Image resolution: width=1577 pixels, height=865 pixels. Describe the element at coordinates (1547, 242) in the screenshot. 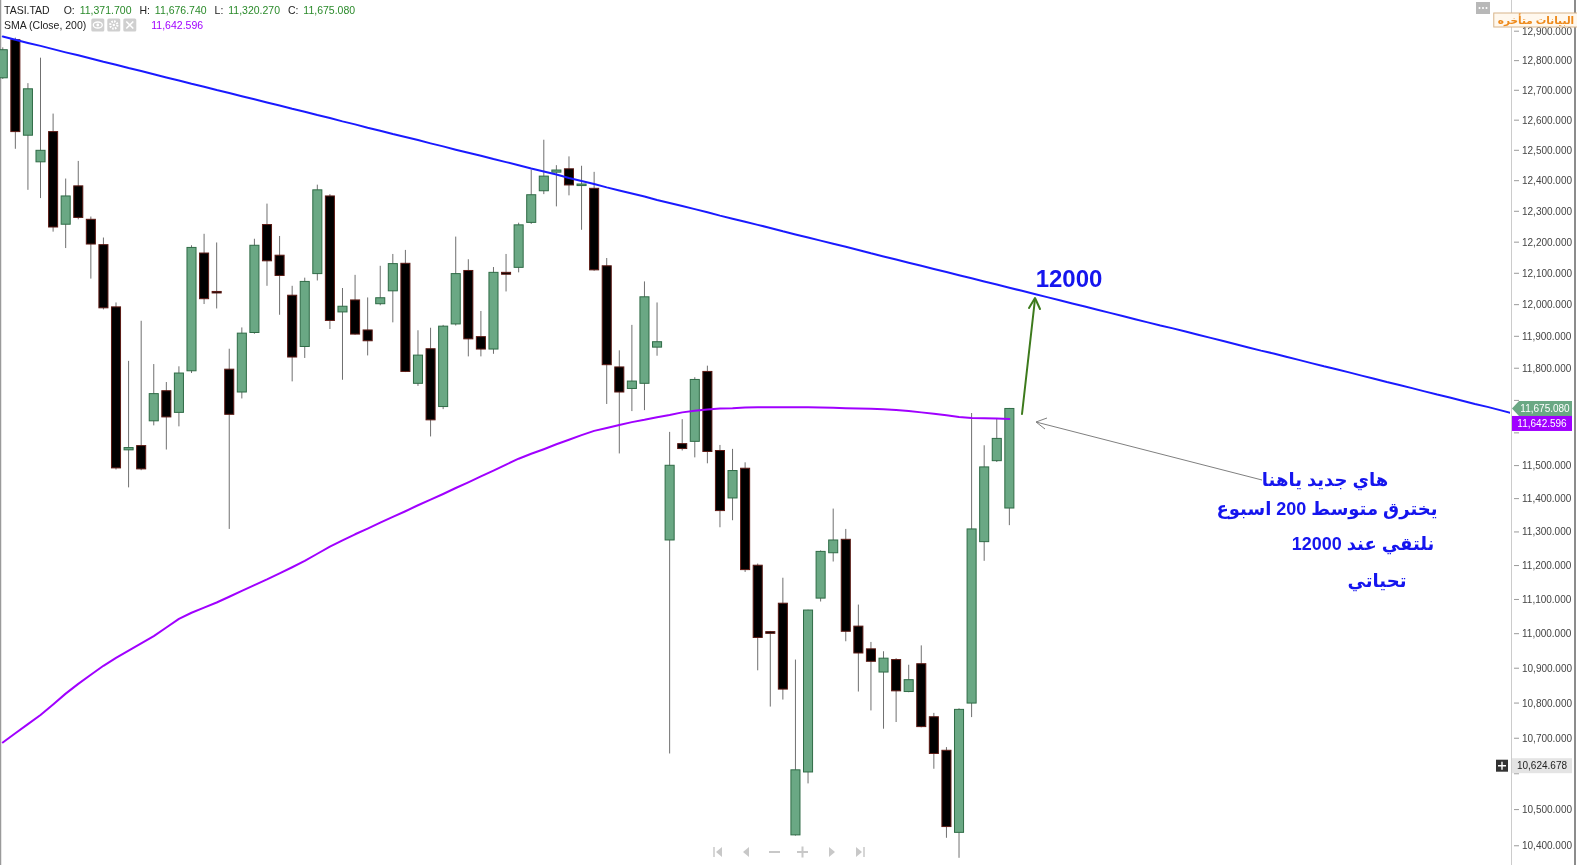

I see `y-tick-label: 12,200.000` at that location.